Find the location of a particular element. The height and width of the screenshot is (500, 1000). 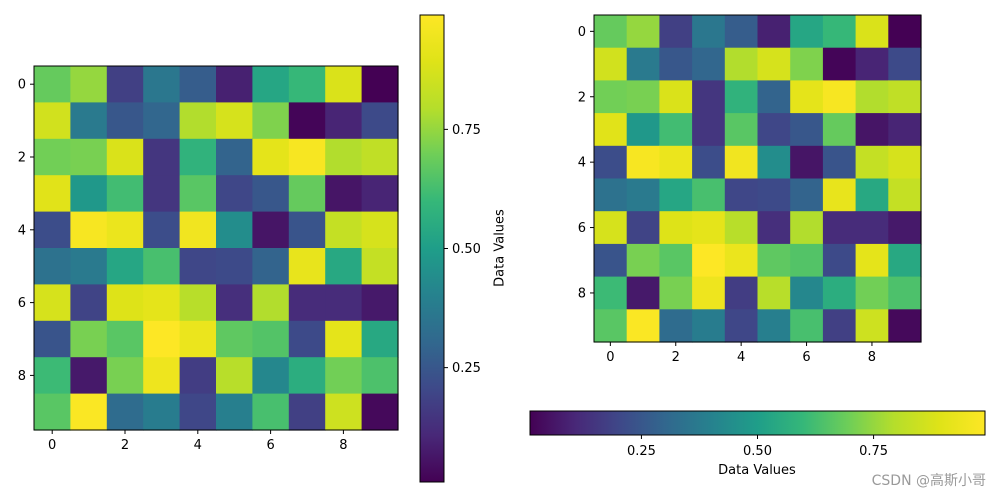

colorbar-label: Data Values is located at coordinates (500, 248).